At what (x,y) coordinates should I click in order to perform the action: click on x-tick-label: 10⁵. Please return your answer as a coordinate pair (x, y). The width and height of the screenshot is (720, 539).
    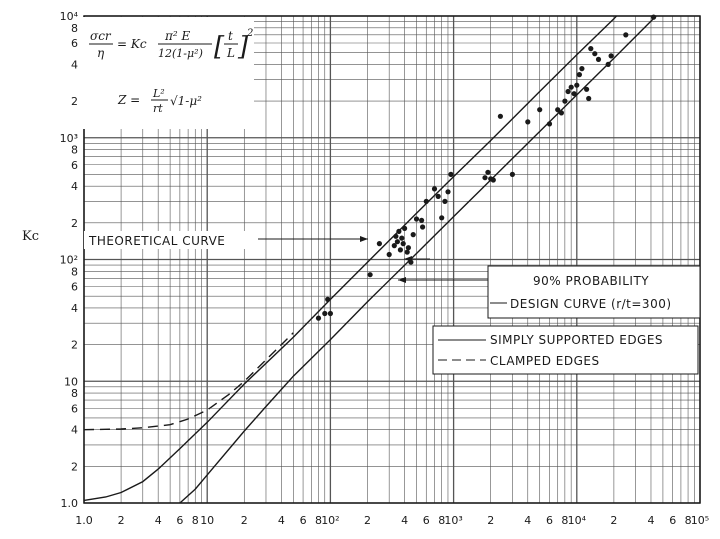
    Looking at the image, I should click on (700, 520).